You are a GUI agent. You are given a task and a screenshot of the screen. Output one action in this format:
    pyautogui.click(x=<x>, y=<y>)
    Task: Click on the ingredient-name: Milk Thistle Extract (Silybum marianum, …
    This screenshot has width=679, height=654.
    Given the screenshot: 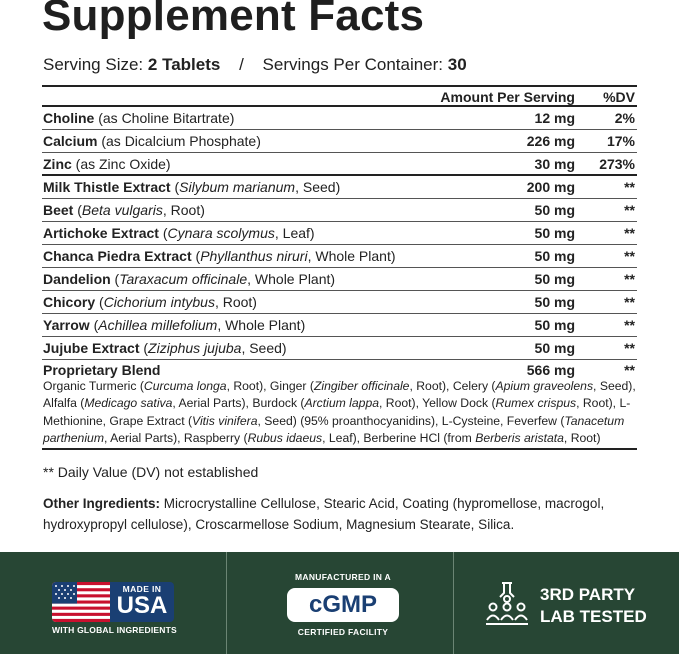 What is the action you would take?
    pyautogui.click(x=191, y=187)
    